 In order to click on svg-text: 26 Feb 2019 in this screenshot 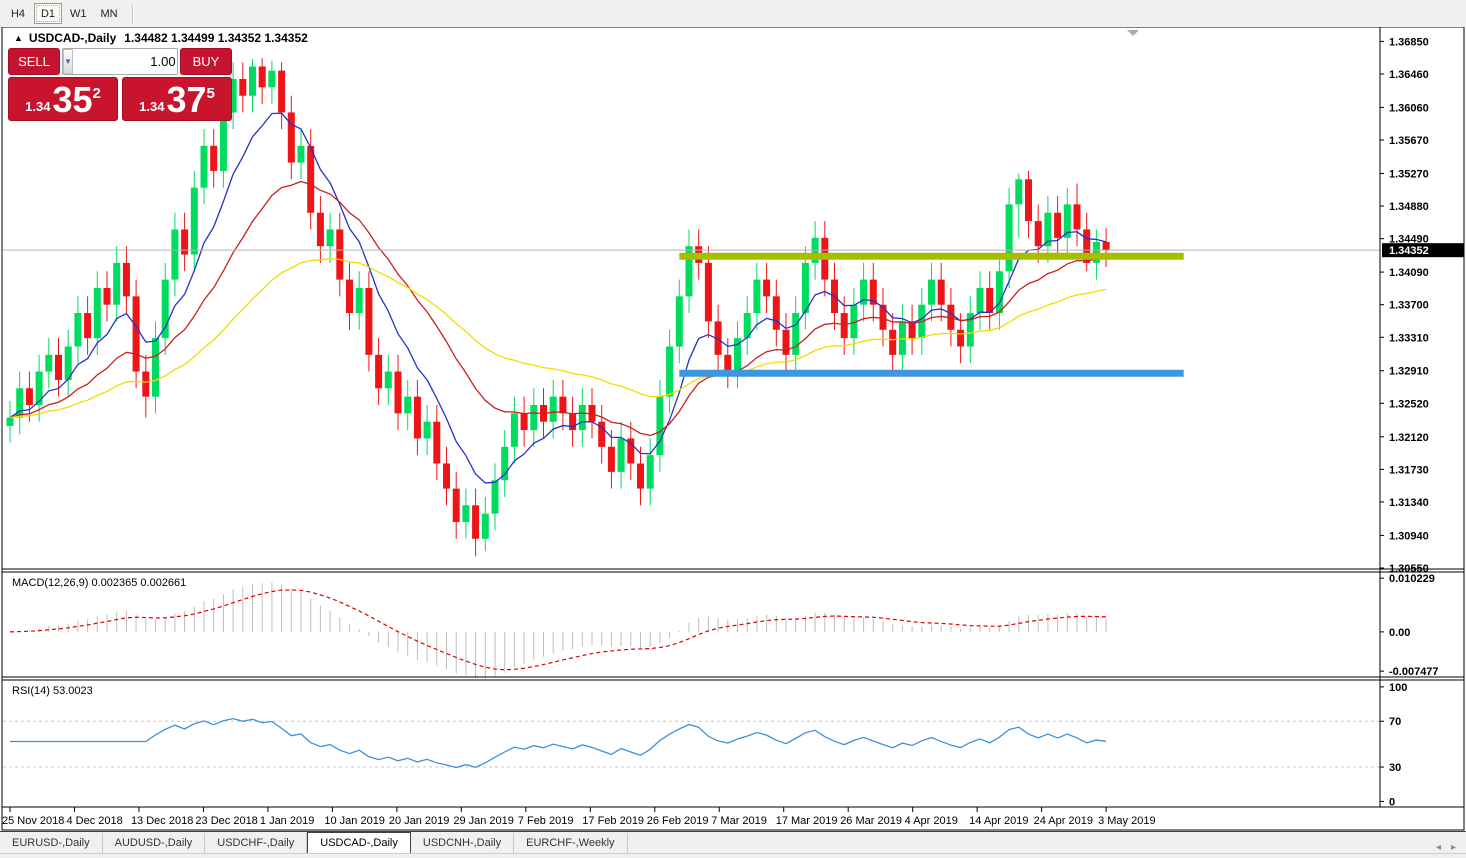, I will do `click(678, 821)`.